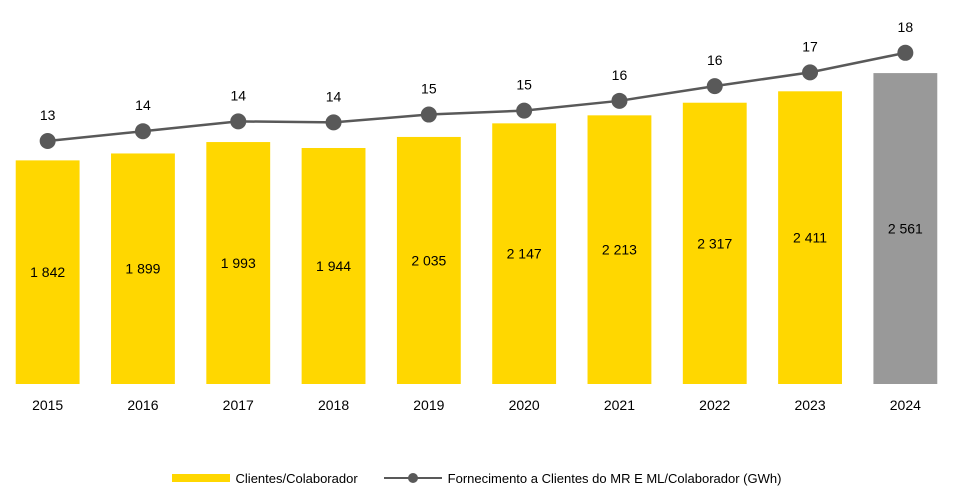 This screenshot has width=953, height=488. What do you see at coordinates (428, 405) in the screenshot?
I see `x-tick-label: 2019` at bounding box center [428, 405].